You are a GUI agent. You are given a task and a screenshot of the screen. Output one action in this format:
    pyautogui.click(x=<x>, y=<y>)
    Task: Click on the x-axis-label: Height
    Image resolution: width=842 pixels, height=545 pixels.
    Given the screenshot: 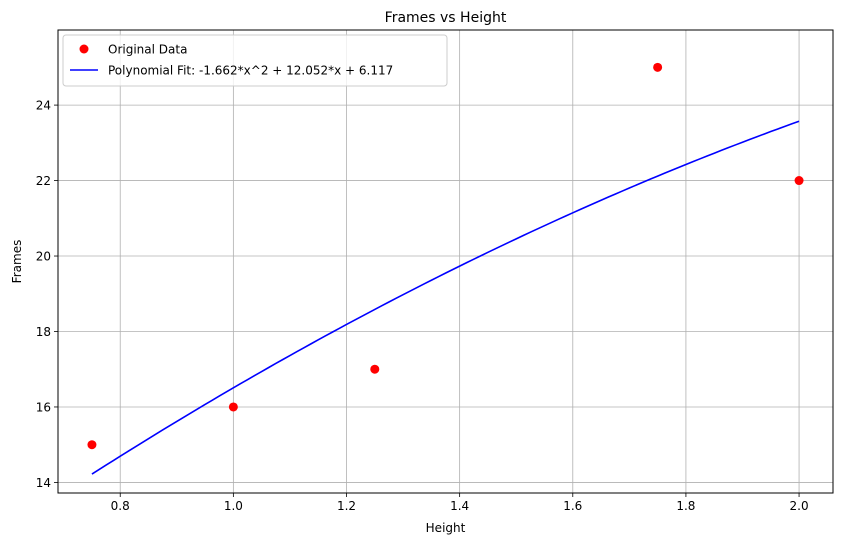 What is the action you would take?
    pyautogui.click(x=446, y=528)
    